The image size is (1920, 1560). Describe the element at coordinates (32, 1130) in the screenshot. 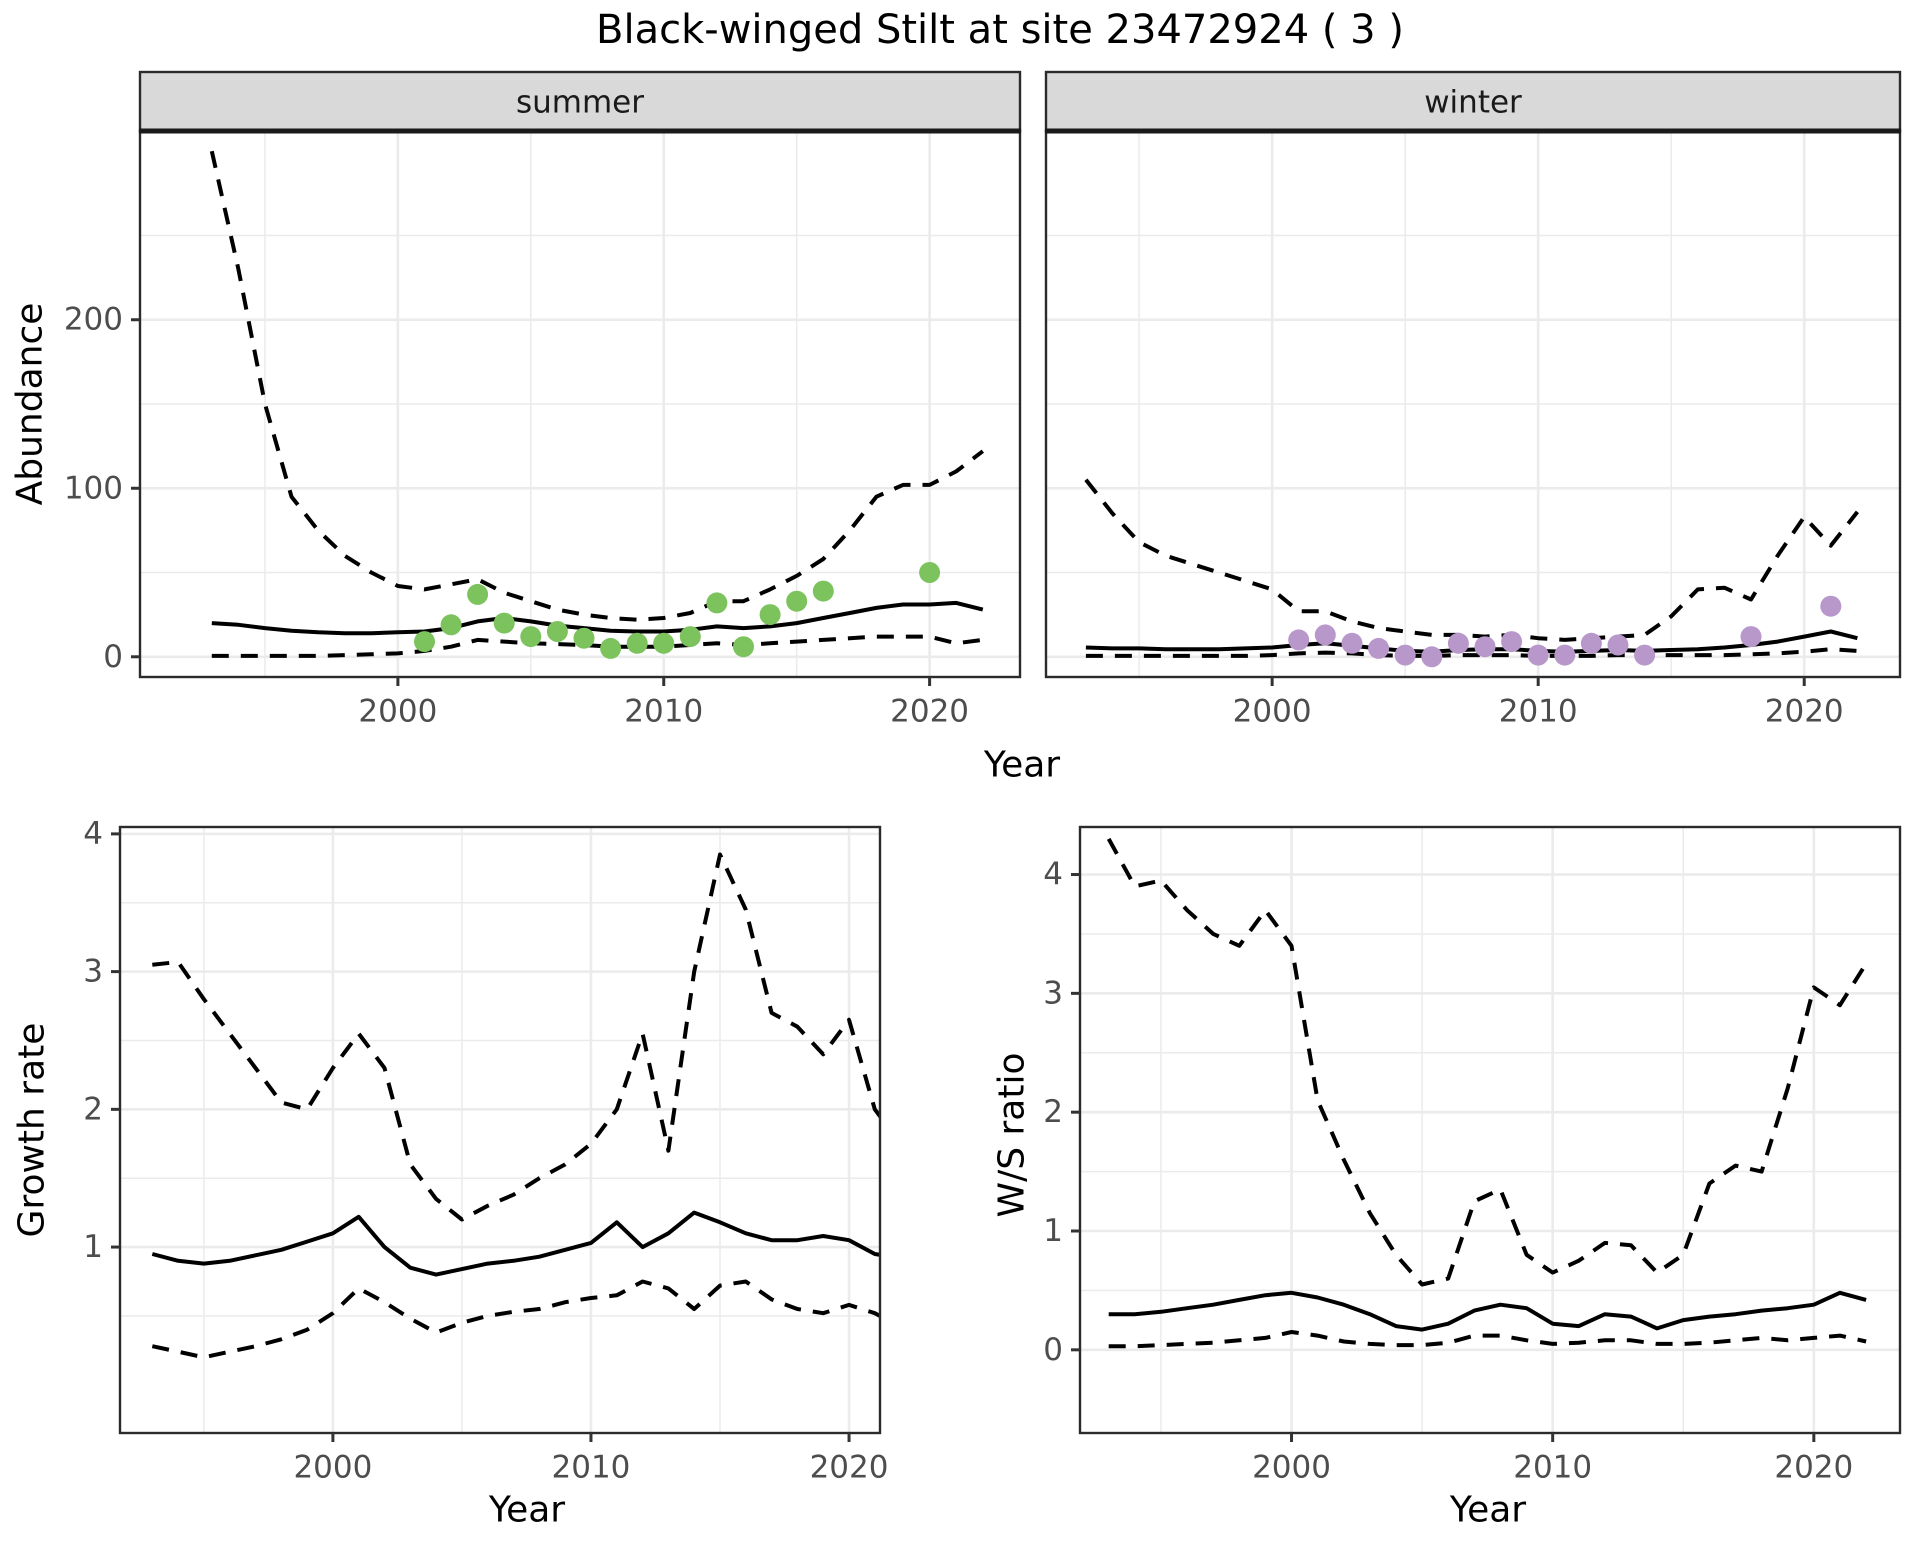

I see `y-axis-title-growth-rate: Growth rate` at that location.